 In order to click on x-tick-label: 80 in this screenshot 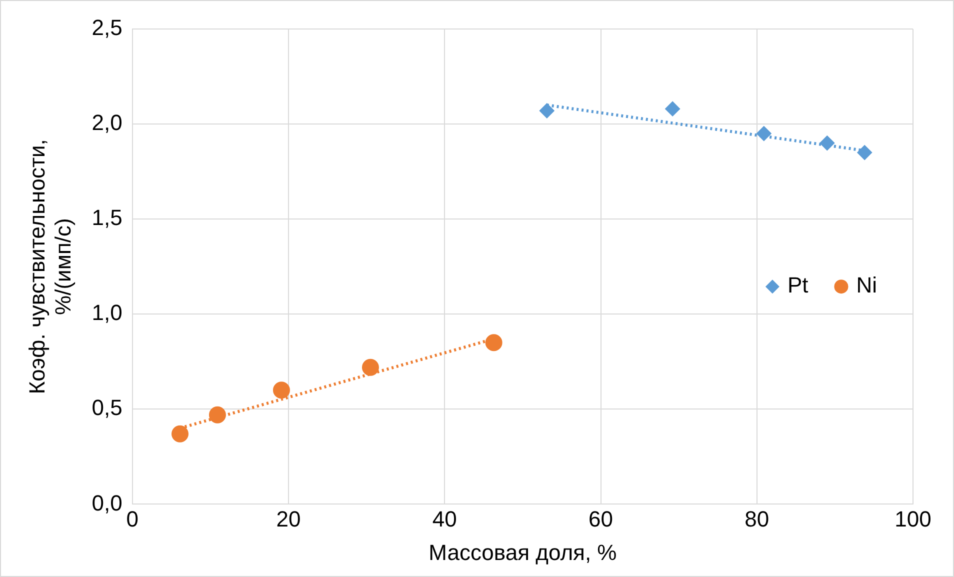, I will do `click(757, 519)`.